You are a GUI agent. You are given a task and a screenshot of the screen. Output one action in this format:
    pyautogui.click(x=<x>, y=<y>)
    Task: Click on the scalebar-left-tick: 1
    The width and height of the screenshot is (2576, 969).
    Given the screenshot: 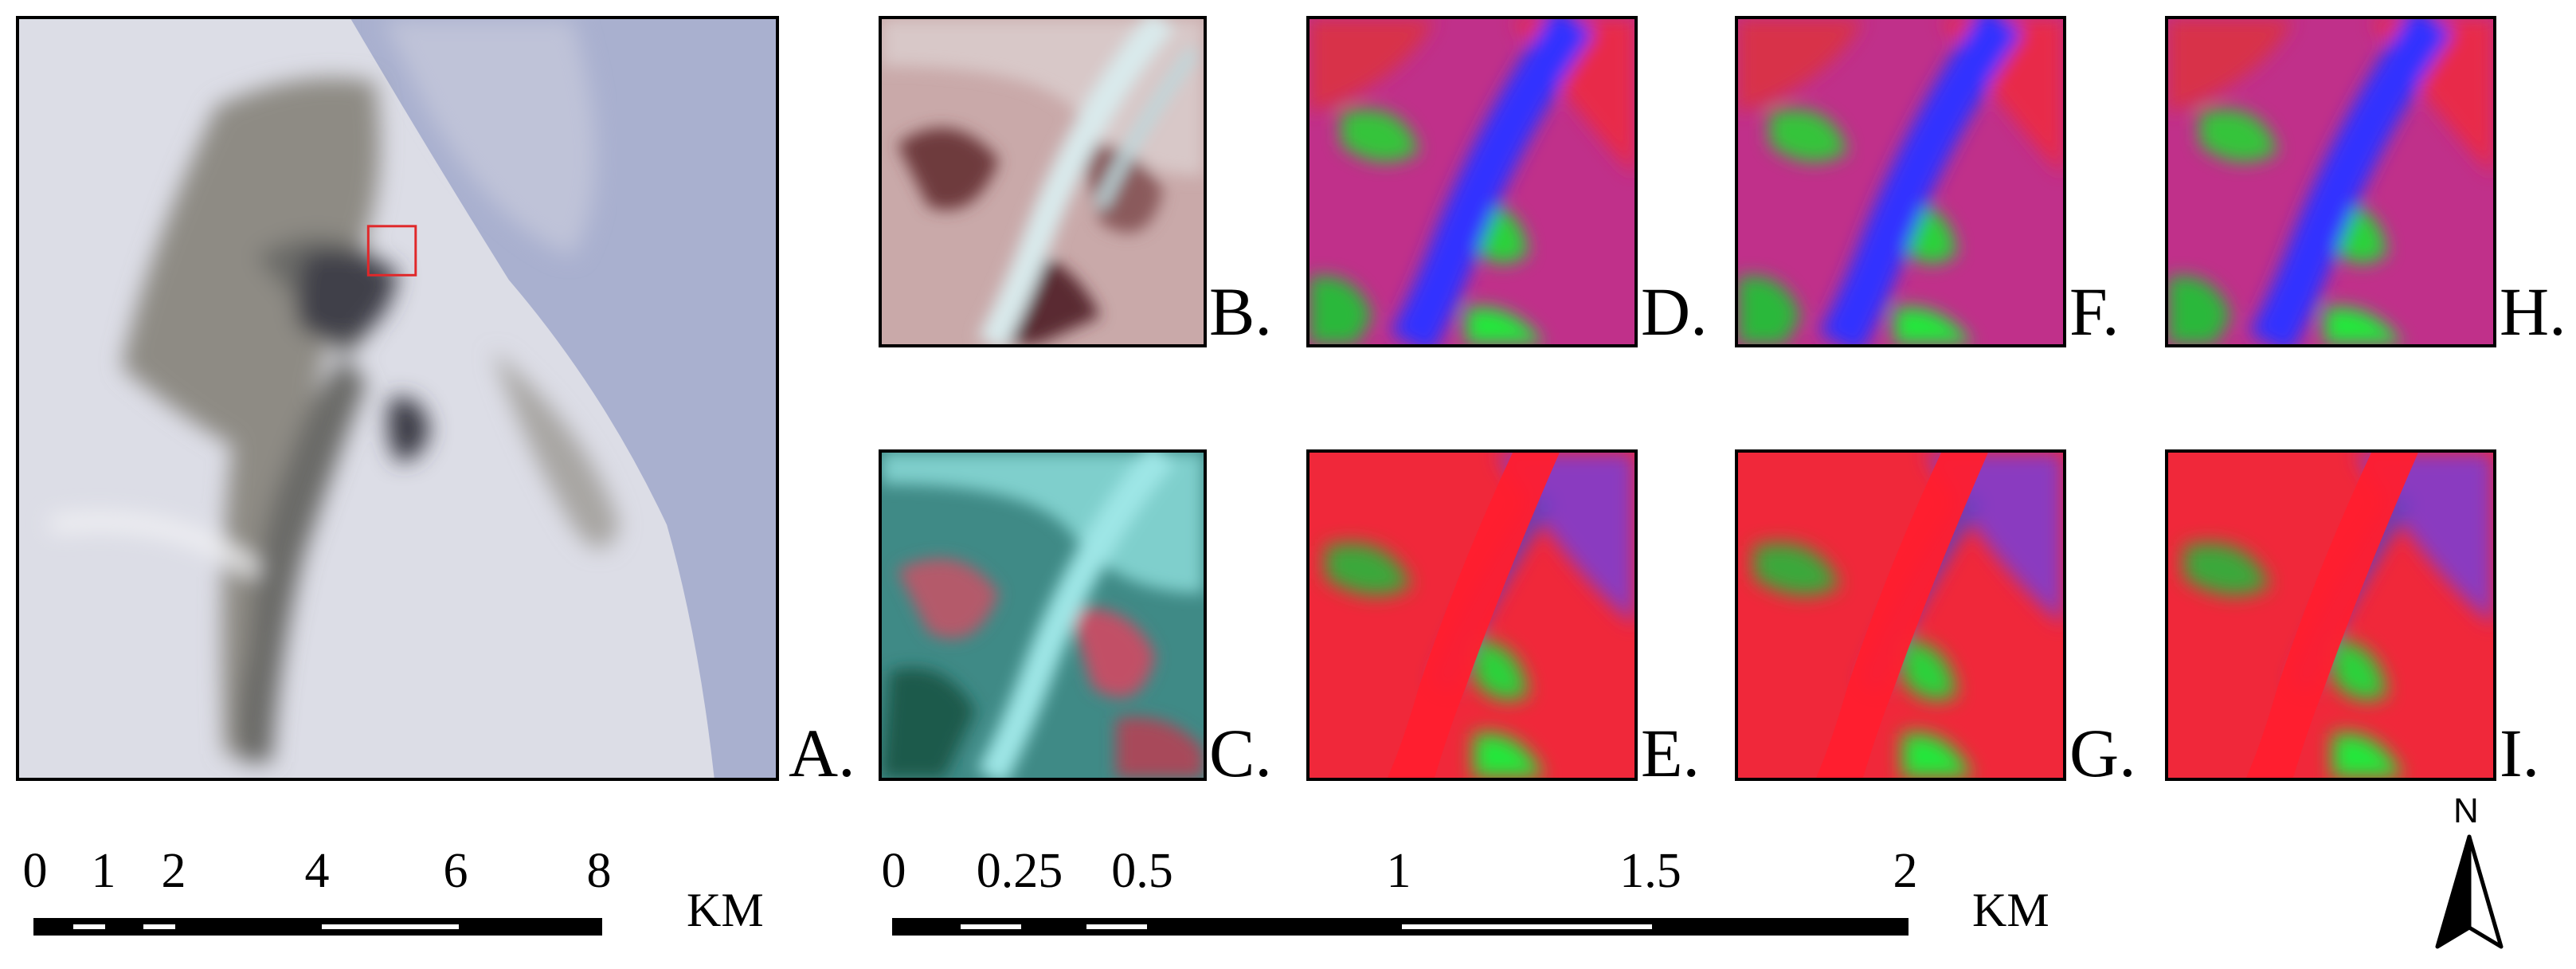 What is the action you would take?
    pyautogui.click(x=103, y=871)
    